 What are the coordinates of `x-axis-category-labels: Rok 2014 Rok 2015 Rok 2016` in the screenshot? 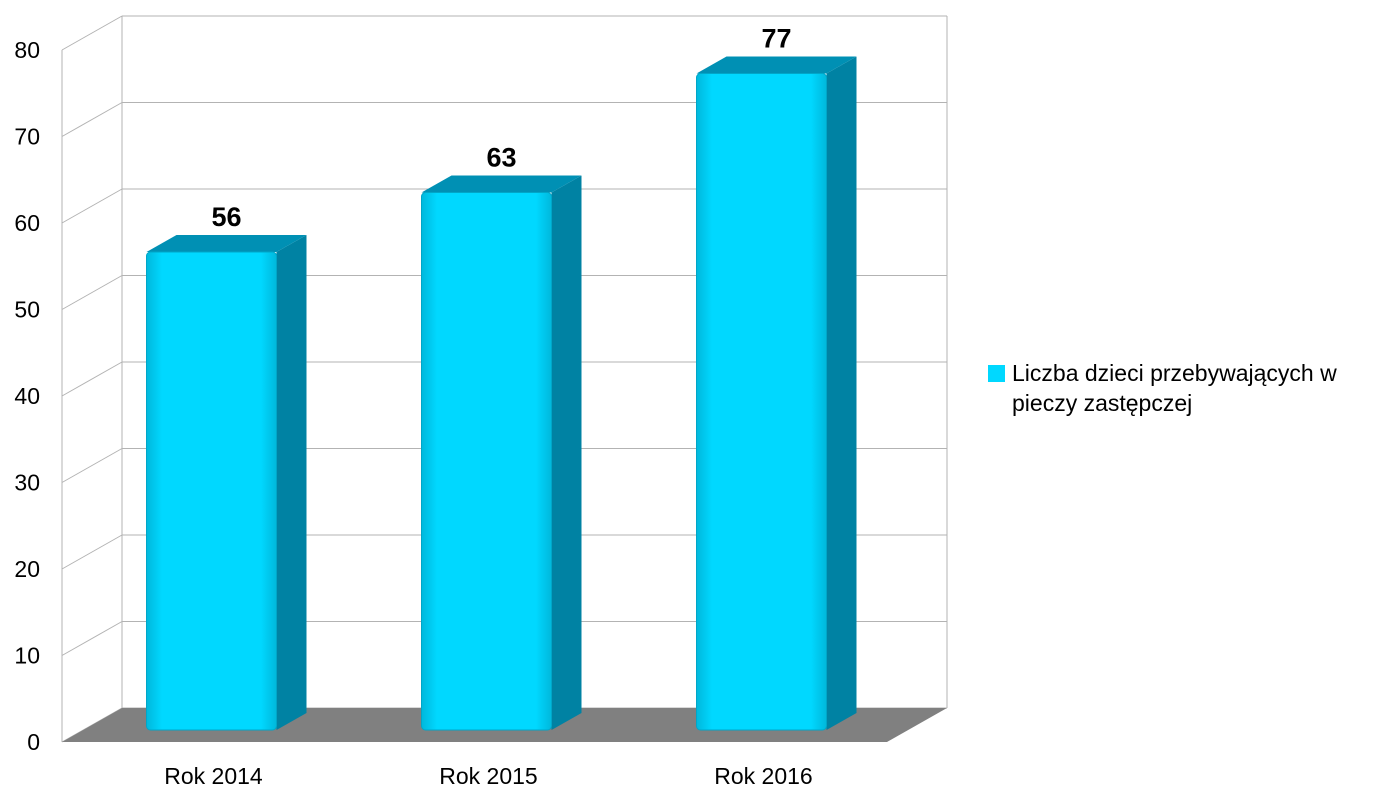 It's located at (488, 776).